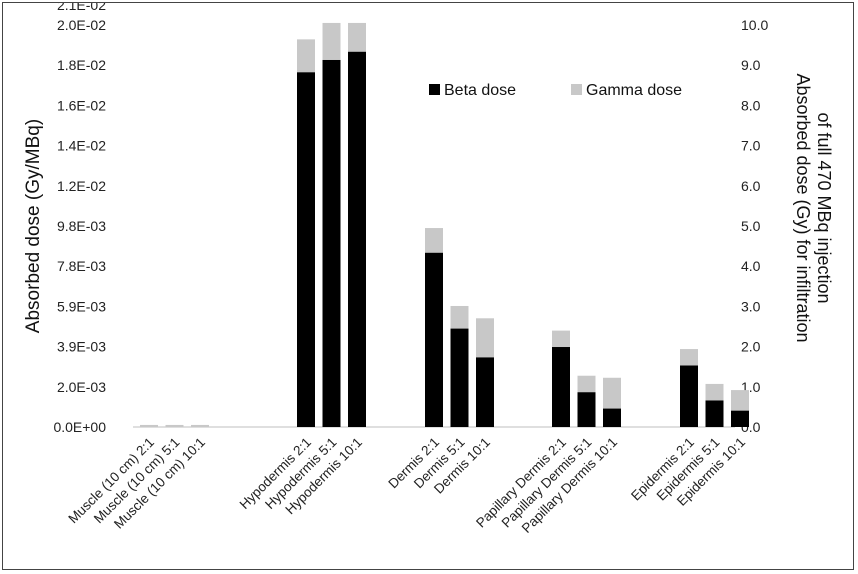  Describe the element at coordinates (81, 25) in the screenshot. I see `y-tick-label: 2.0E-02` at that location.